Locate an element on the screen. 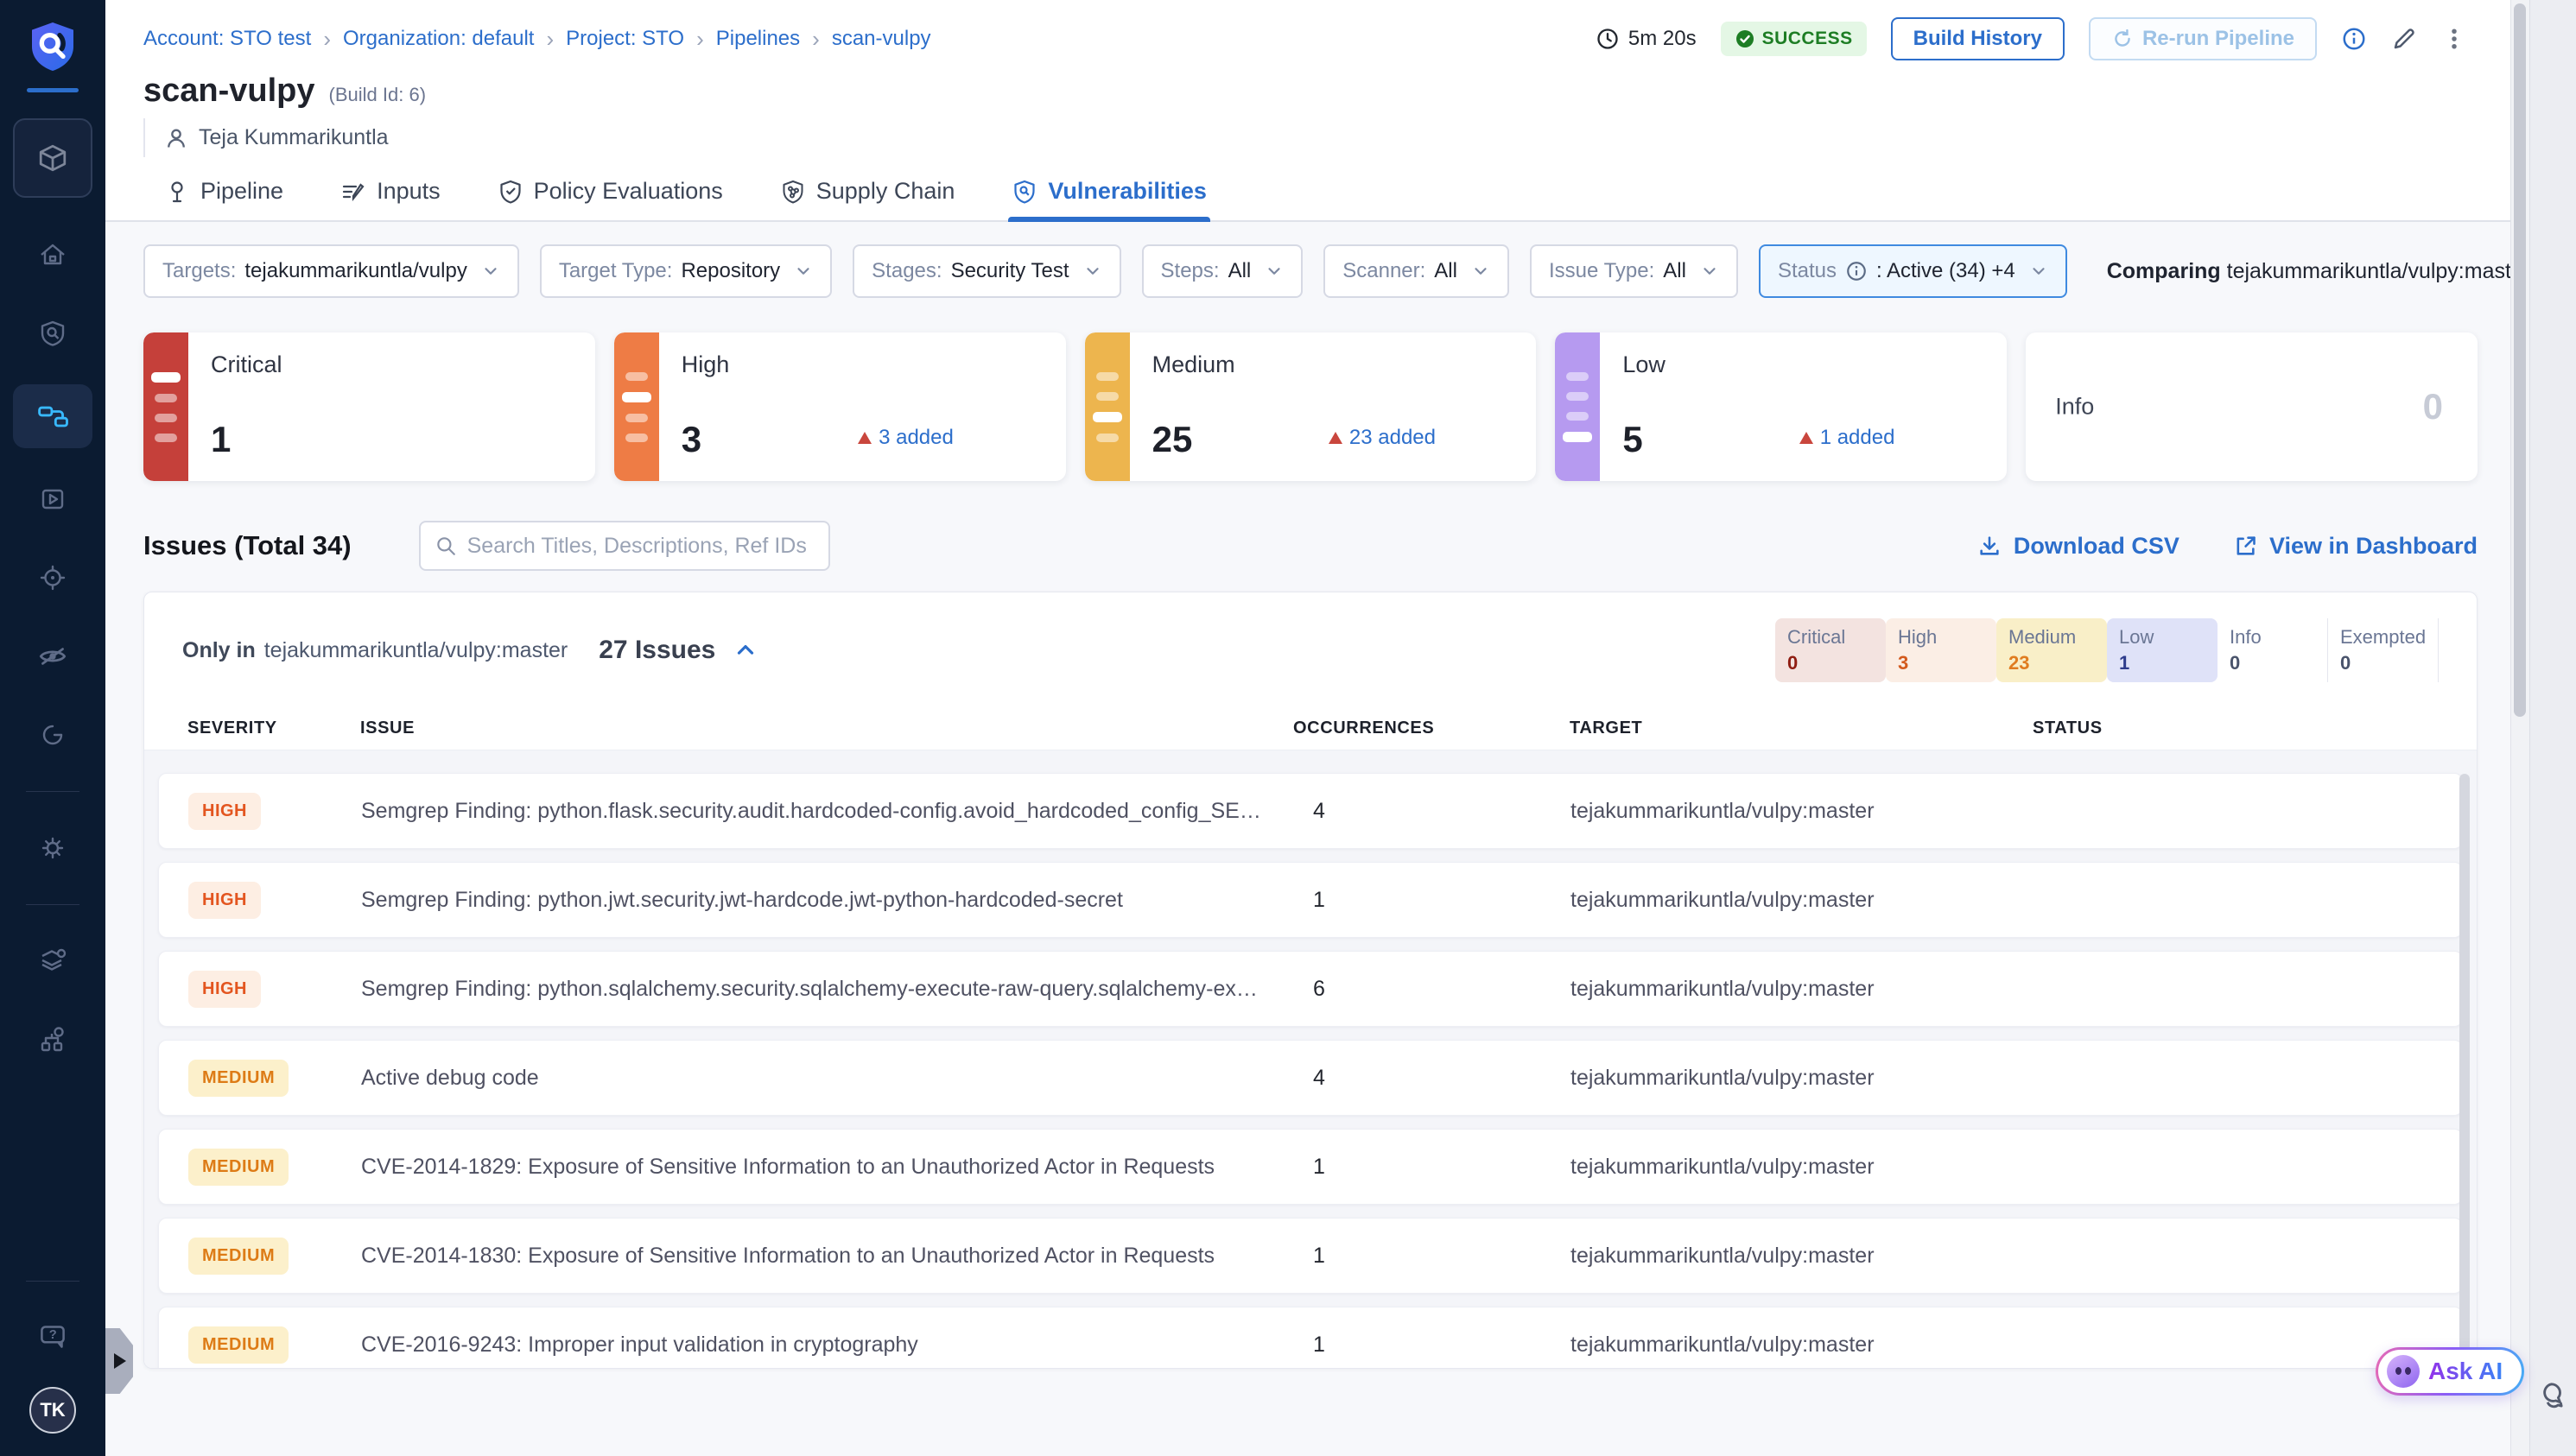 The width and height of the screenshot is (2576, 1456). edit-pipeline-button is located at coordinates (2404, 39).